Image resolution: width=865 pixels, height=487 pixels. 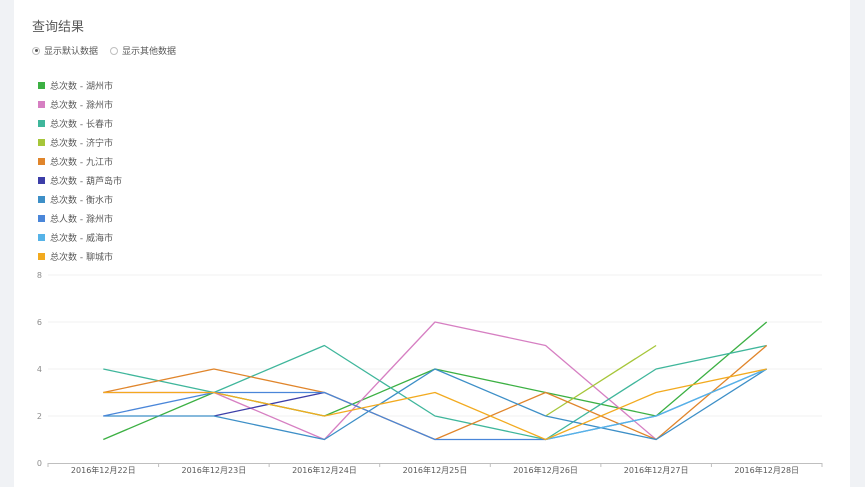 I want to click on legend-item: 总次数 - 长春市, so click(x=80, y=123).